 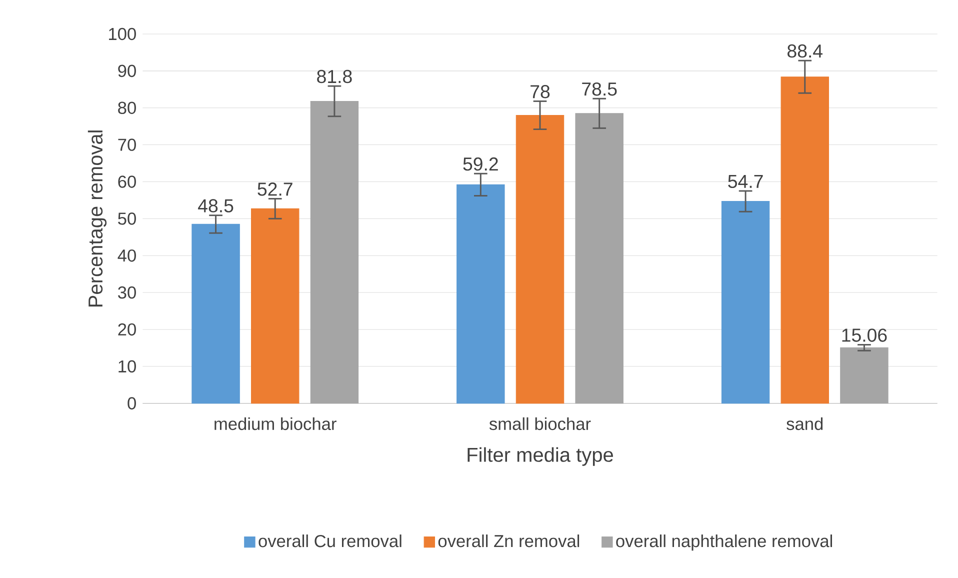 What do you see at coordinates (127, 255) in the screenshot?
I see `y-tick-label: 40` at bounding box center [127, 255].